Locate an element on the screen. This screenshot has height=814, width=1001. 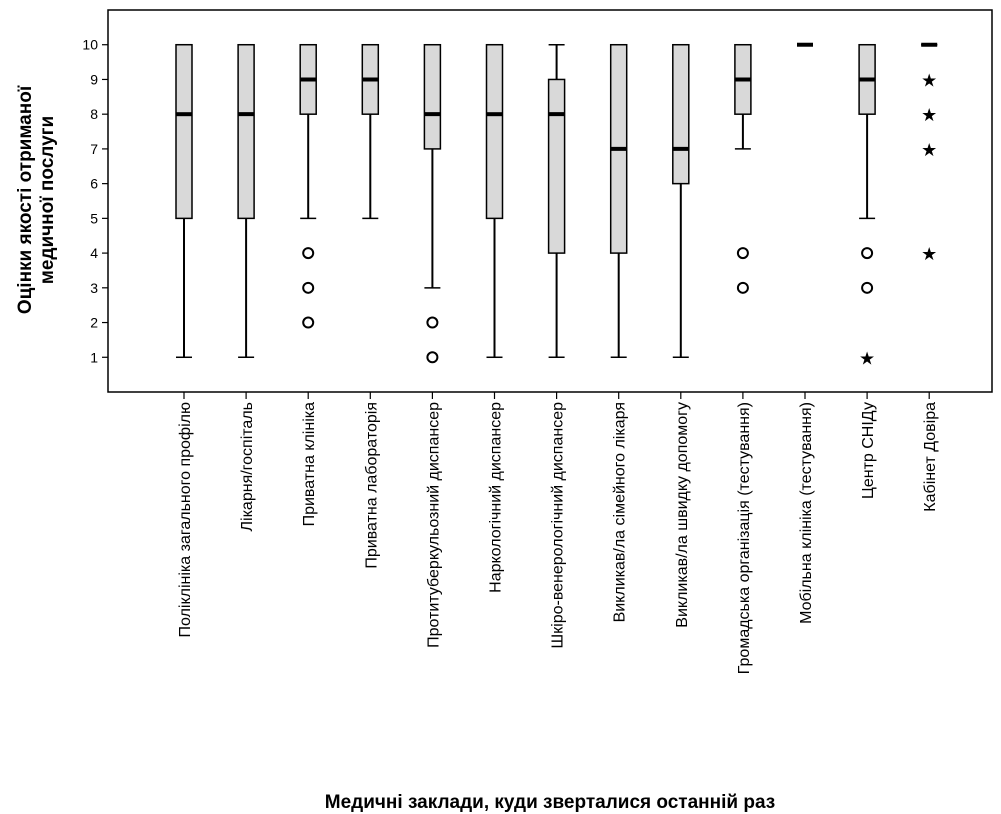
y-tick-label: 3 is located at coordinates (94, 288).